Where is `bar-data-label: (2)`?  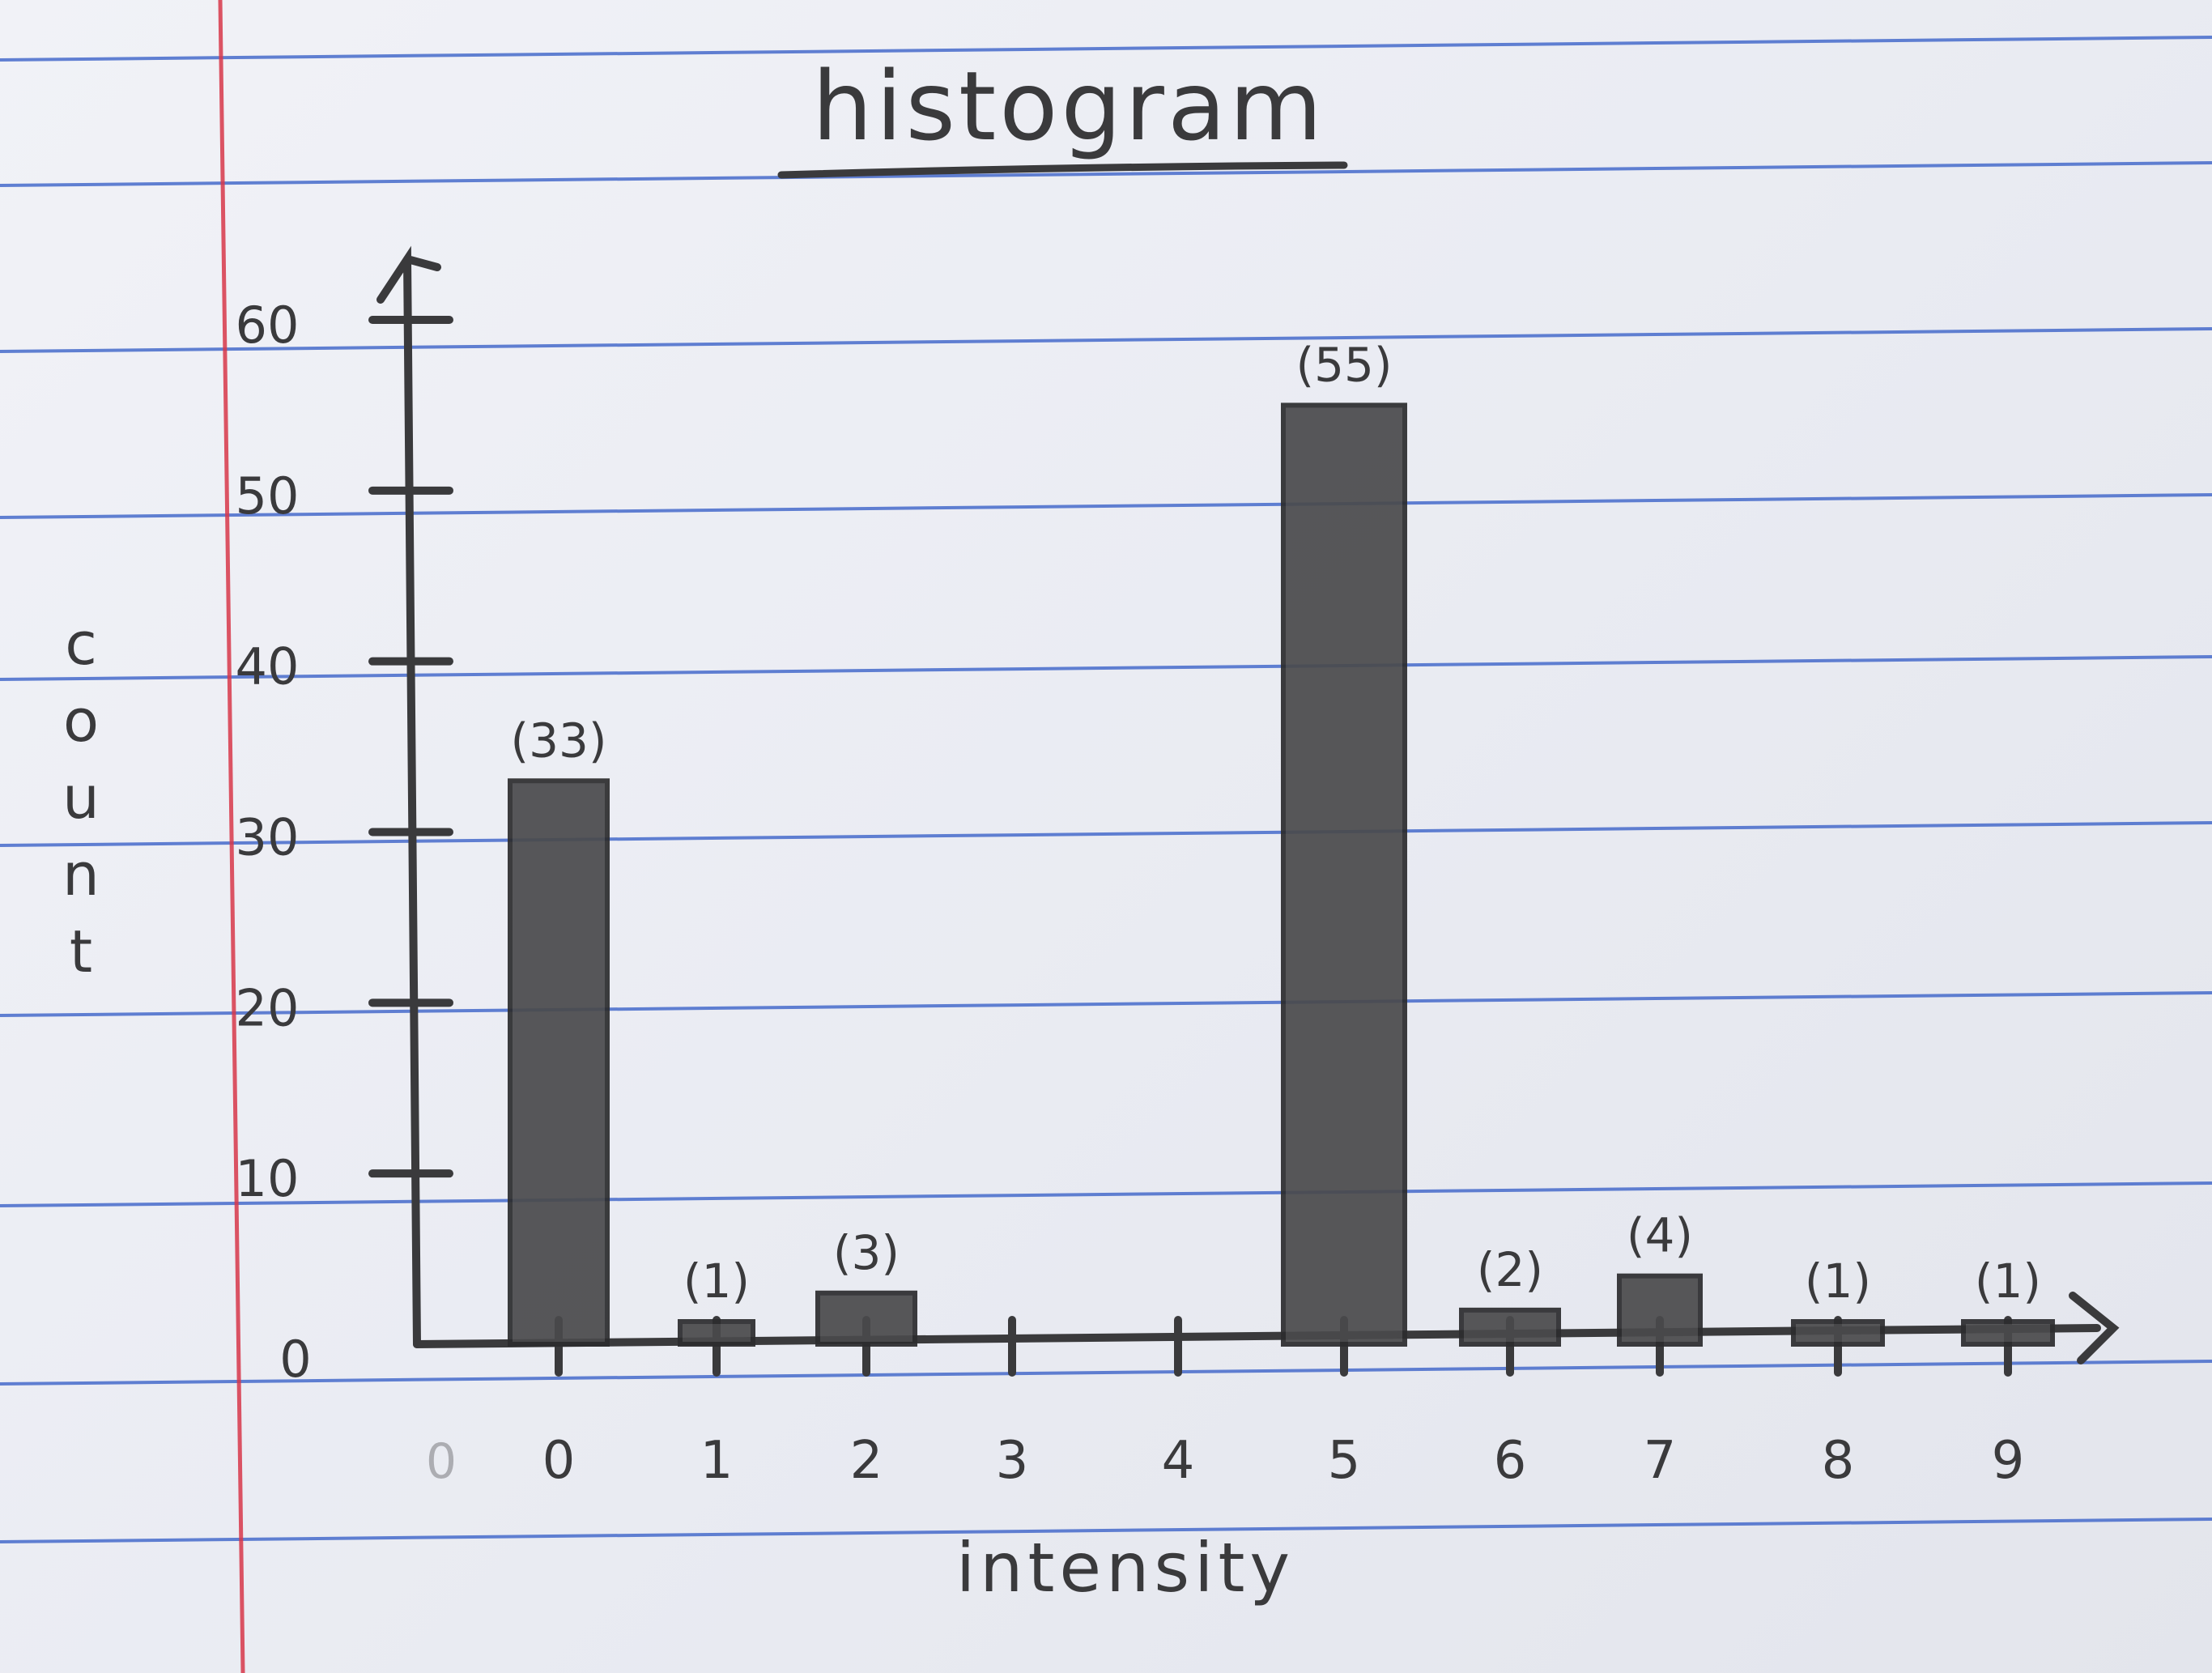
bar-data-label: (2) is located at coordinates (1510, 1269).